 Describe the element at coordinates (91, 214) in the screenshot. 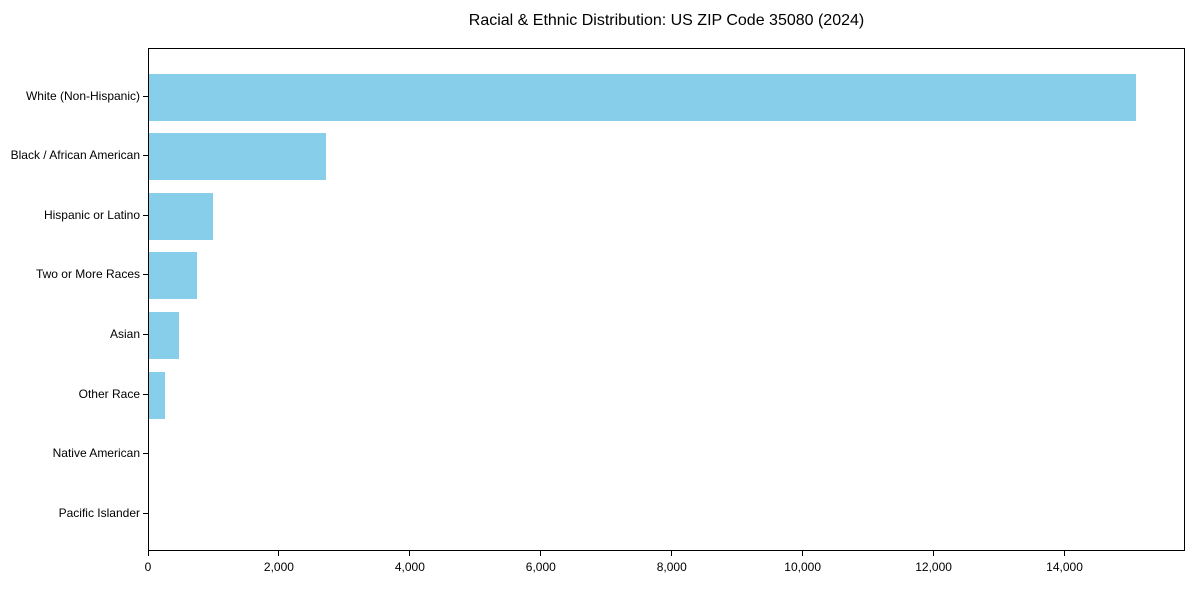

I see `ytick-label-hispanic-or-latino: Hispanic or Latino` at that location.